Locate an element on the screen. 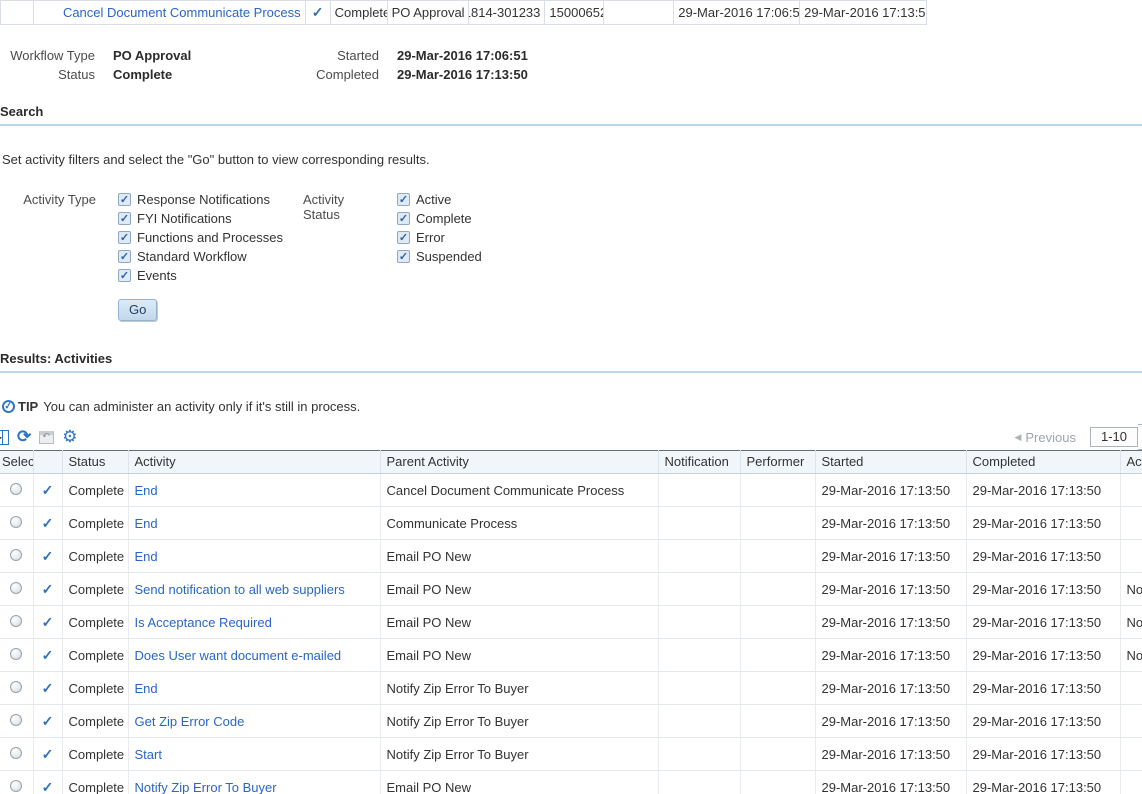 This screenshot has height=794, width=1142. activity-status-checkbox-label: Complete is located at coordinates (444, 218).